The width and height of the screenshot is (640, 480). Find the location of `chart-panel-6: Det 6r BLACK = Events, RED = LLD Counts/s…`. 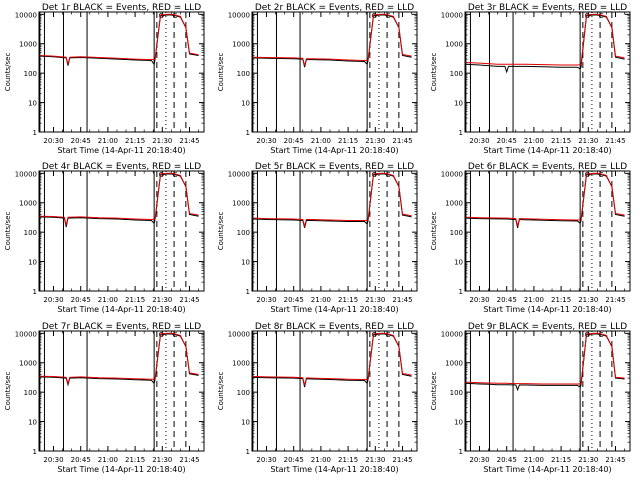

chart-panel-6: Det 6r BLACK = Events, RED = LLD Counts/s… is located at coordinates (530, 238).